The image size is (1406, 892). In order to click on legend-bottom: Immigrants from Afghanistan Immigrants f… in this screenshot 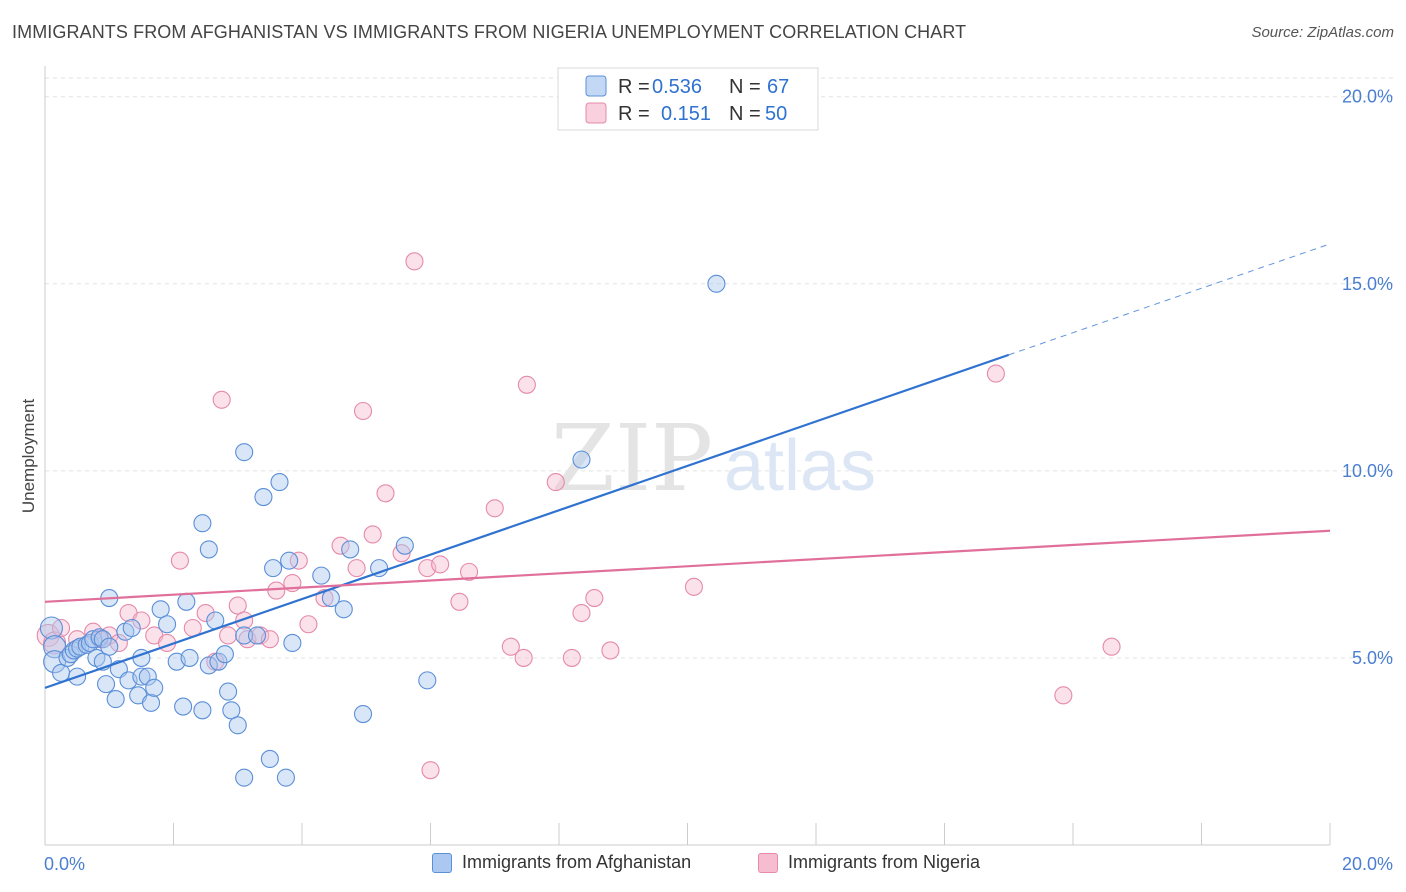, I will do `click(703, 865)`.